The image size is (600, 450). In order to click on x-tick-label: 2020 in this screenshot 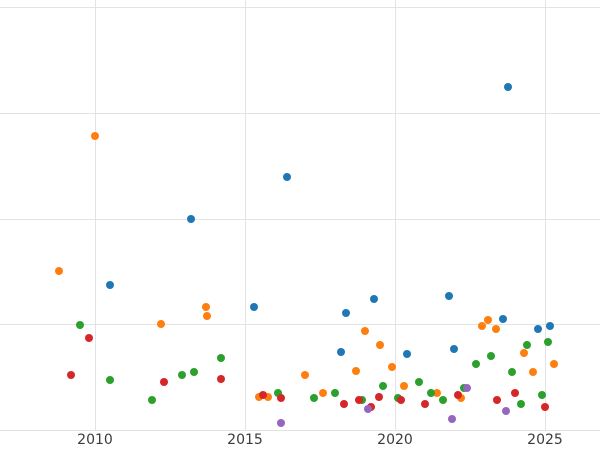, I will do `click(395, 440)`.